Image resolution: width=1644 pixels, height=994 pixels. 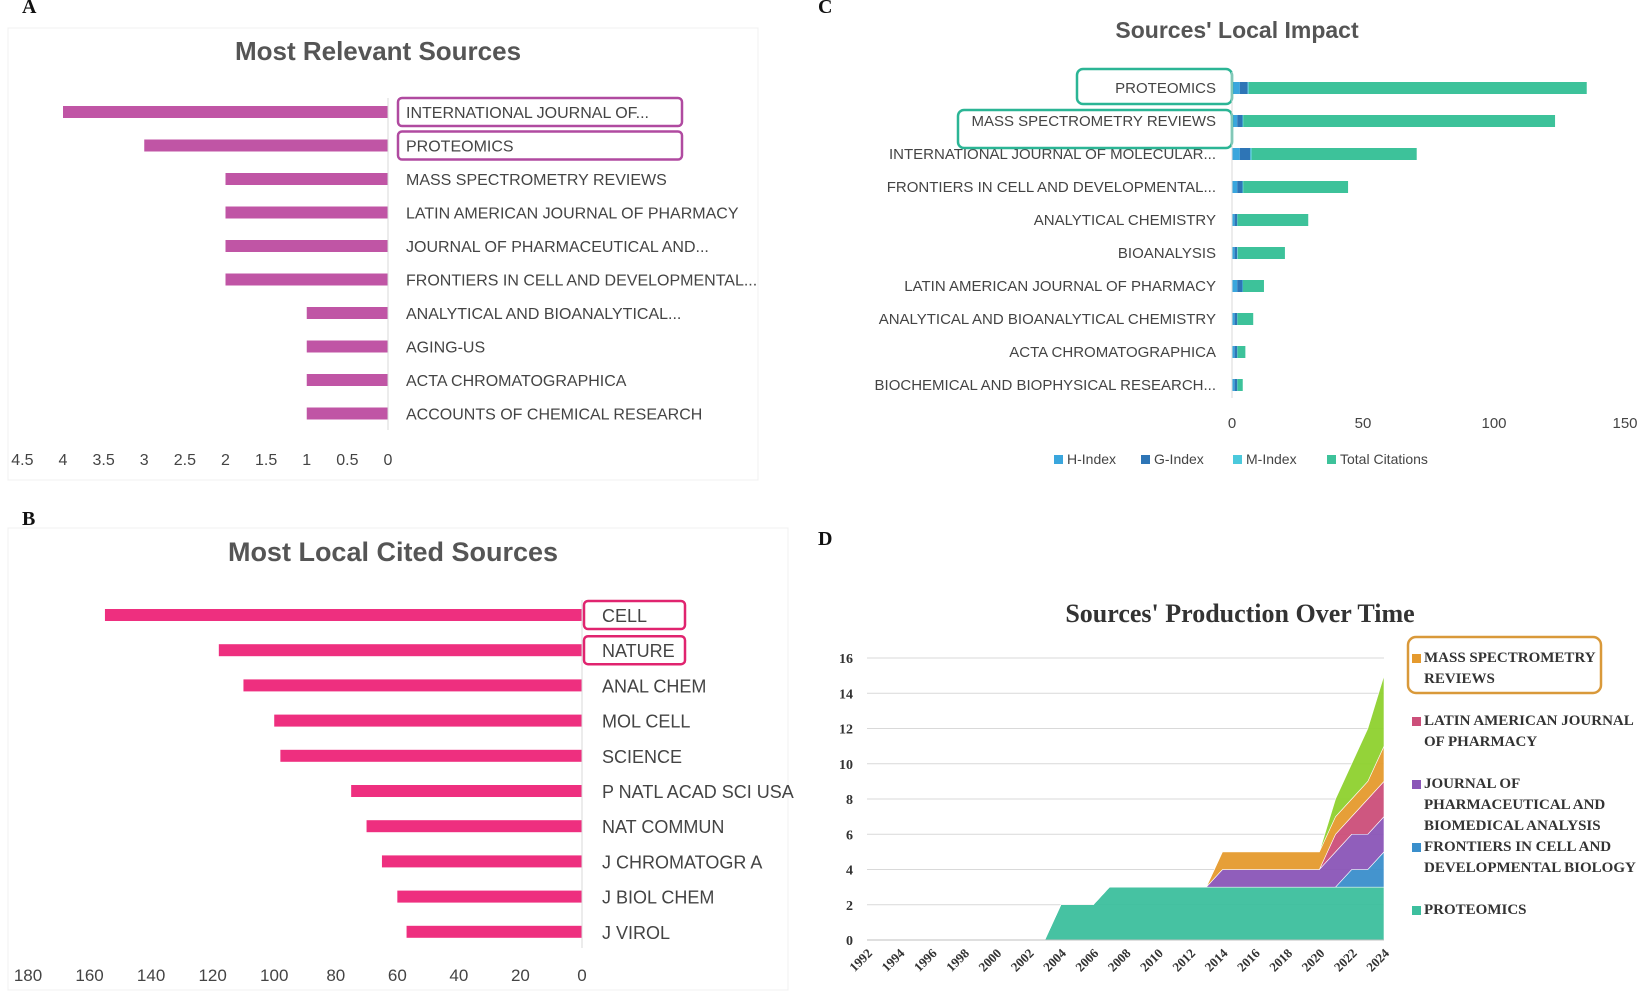 What do you see at coordinates (1126, 913) in the screenshot?
I see `area-d-proteomics` at bounding box center [1126, 913].